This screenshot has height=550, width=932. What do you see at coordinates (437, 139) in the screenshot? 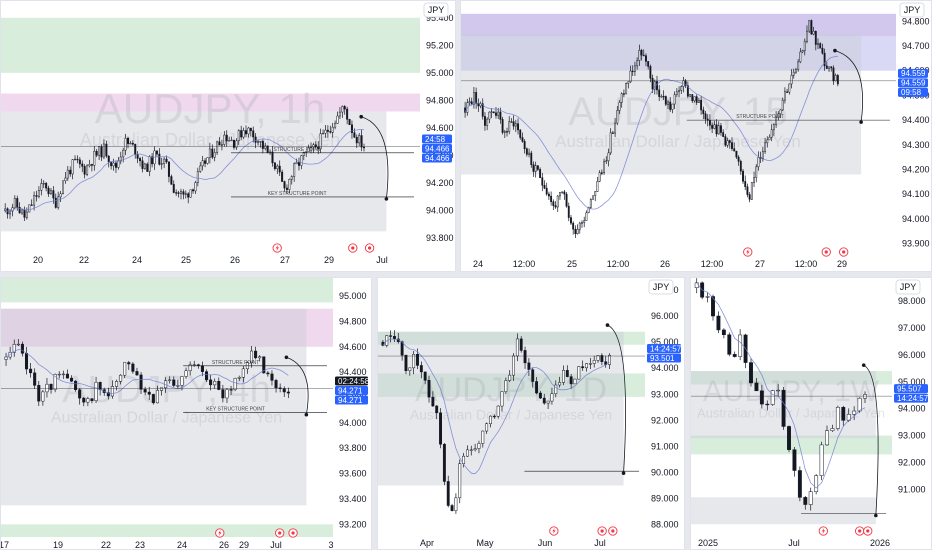
I see `price-tag: 24:58` at bounding box center [437, 139].